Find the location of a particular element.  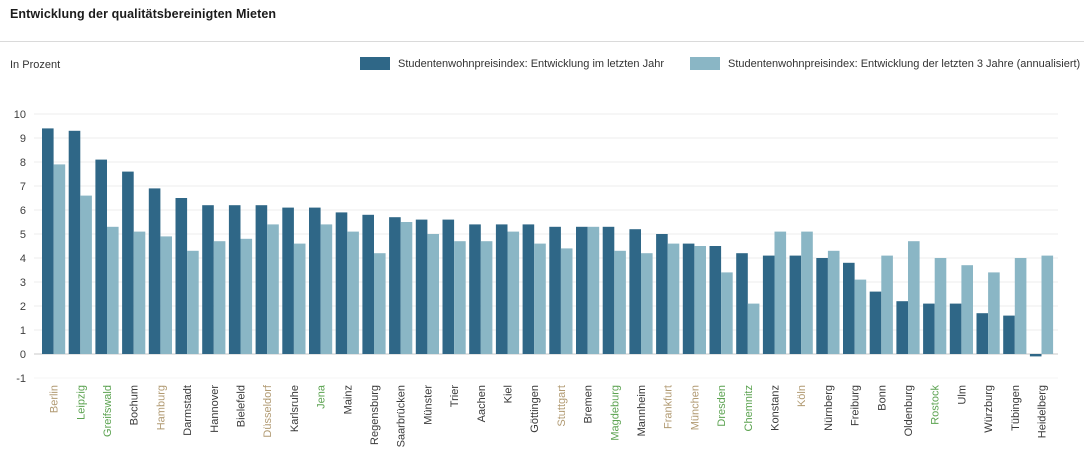

bar-Saarbrücken-series1 is located at coordinates (395, 285).